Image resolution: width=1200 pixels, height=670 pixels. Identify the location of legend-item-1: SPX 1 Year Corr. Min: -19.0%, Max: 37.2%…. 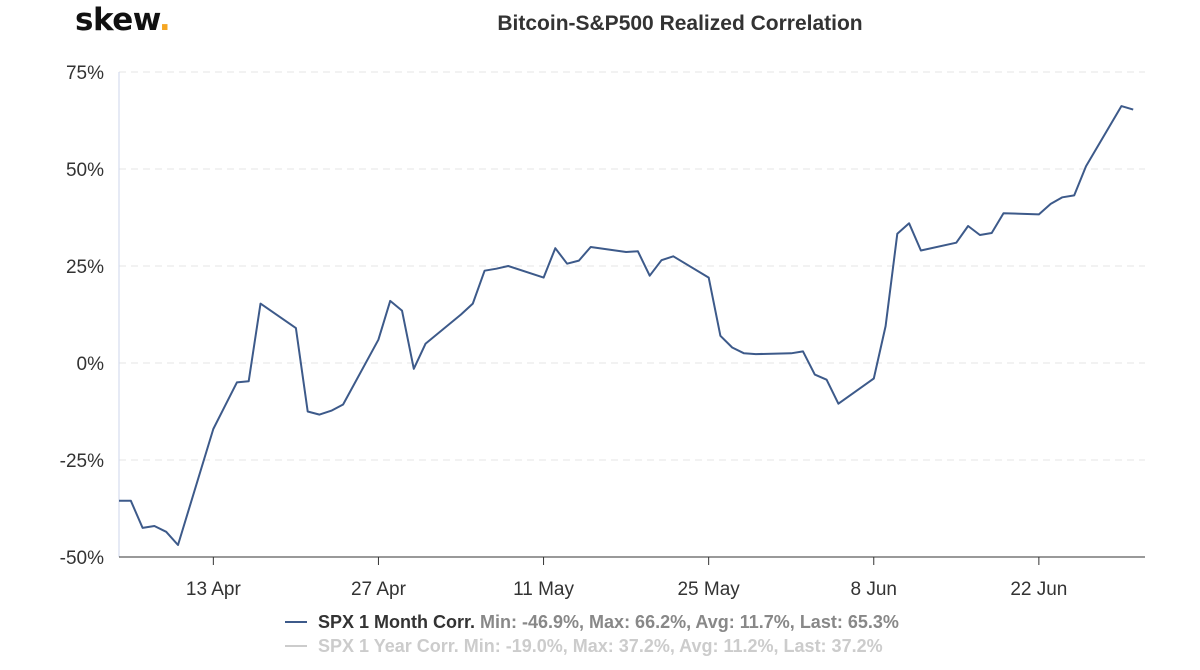
(584, 646).